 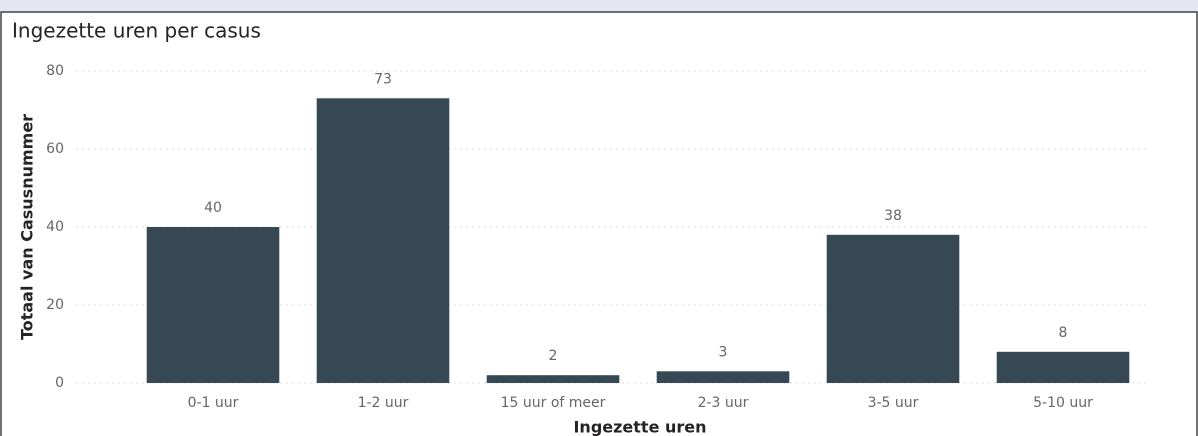 What do you see at coordinates (723, 352) in the screenshot?
I see `data-label: 3` at bounding box center [723, 352].